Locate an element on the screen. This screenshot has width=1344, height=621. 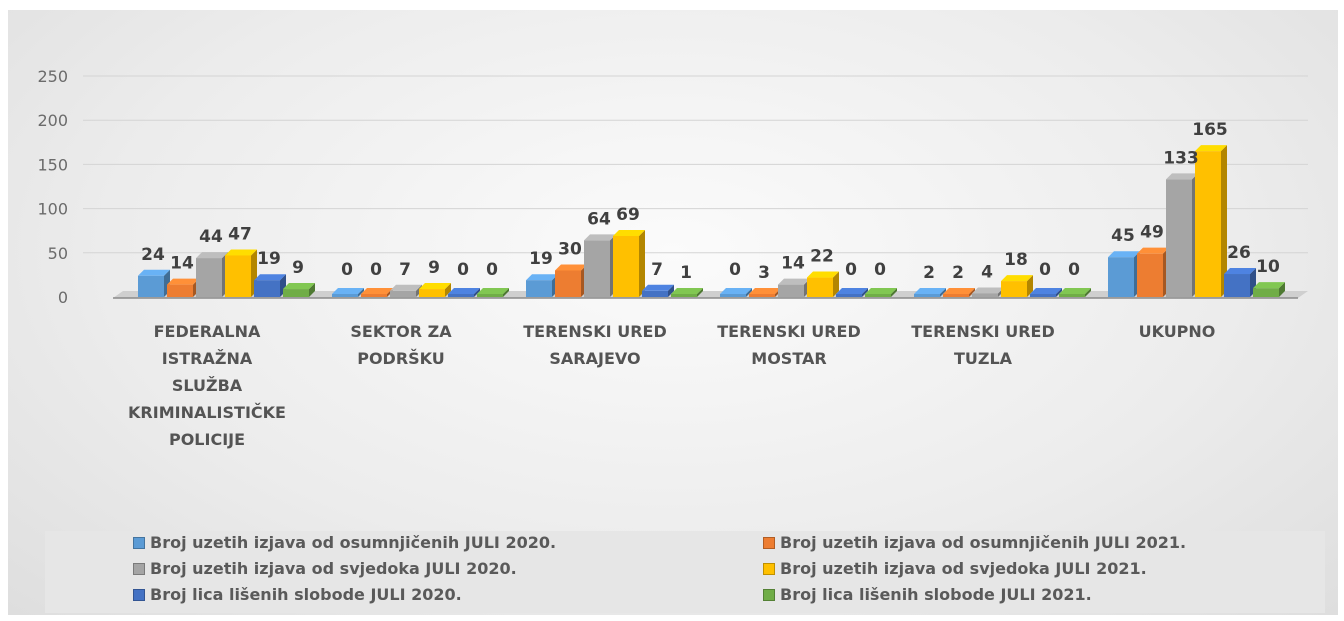
y-axis-ticks: 0 50 100 150 200 250 is located at coordinates (52, 187).